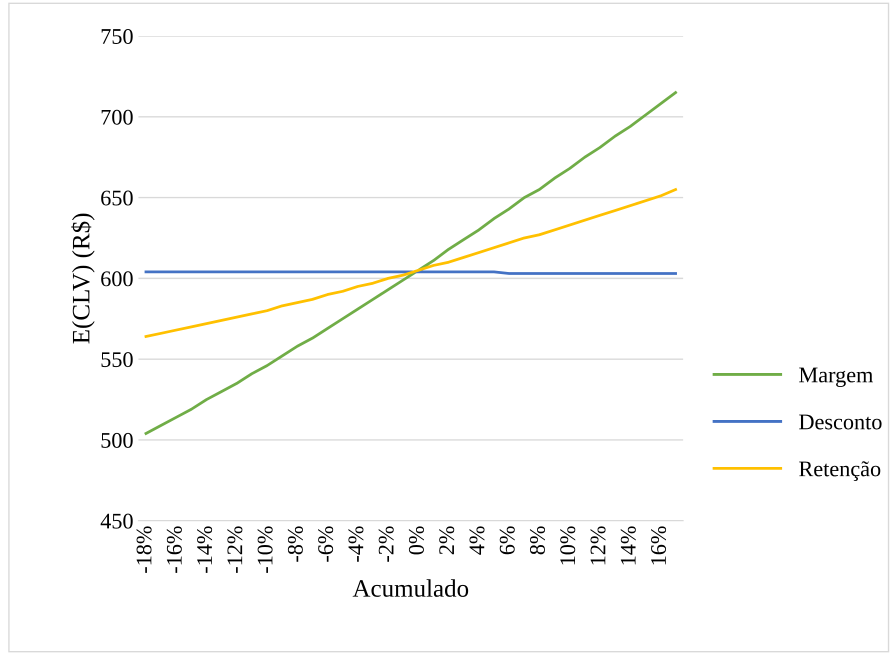 Image resolution: width=893 pixels, height=655 pixels. What do you see at coordinates (356, 544) in the screenshot?
I see `x-tick-label: -4%` at bounding box center [356, 544].